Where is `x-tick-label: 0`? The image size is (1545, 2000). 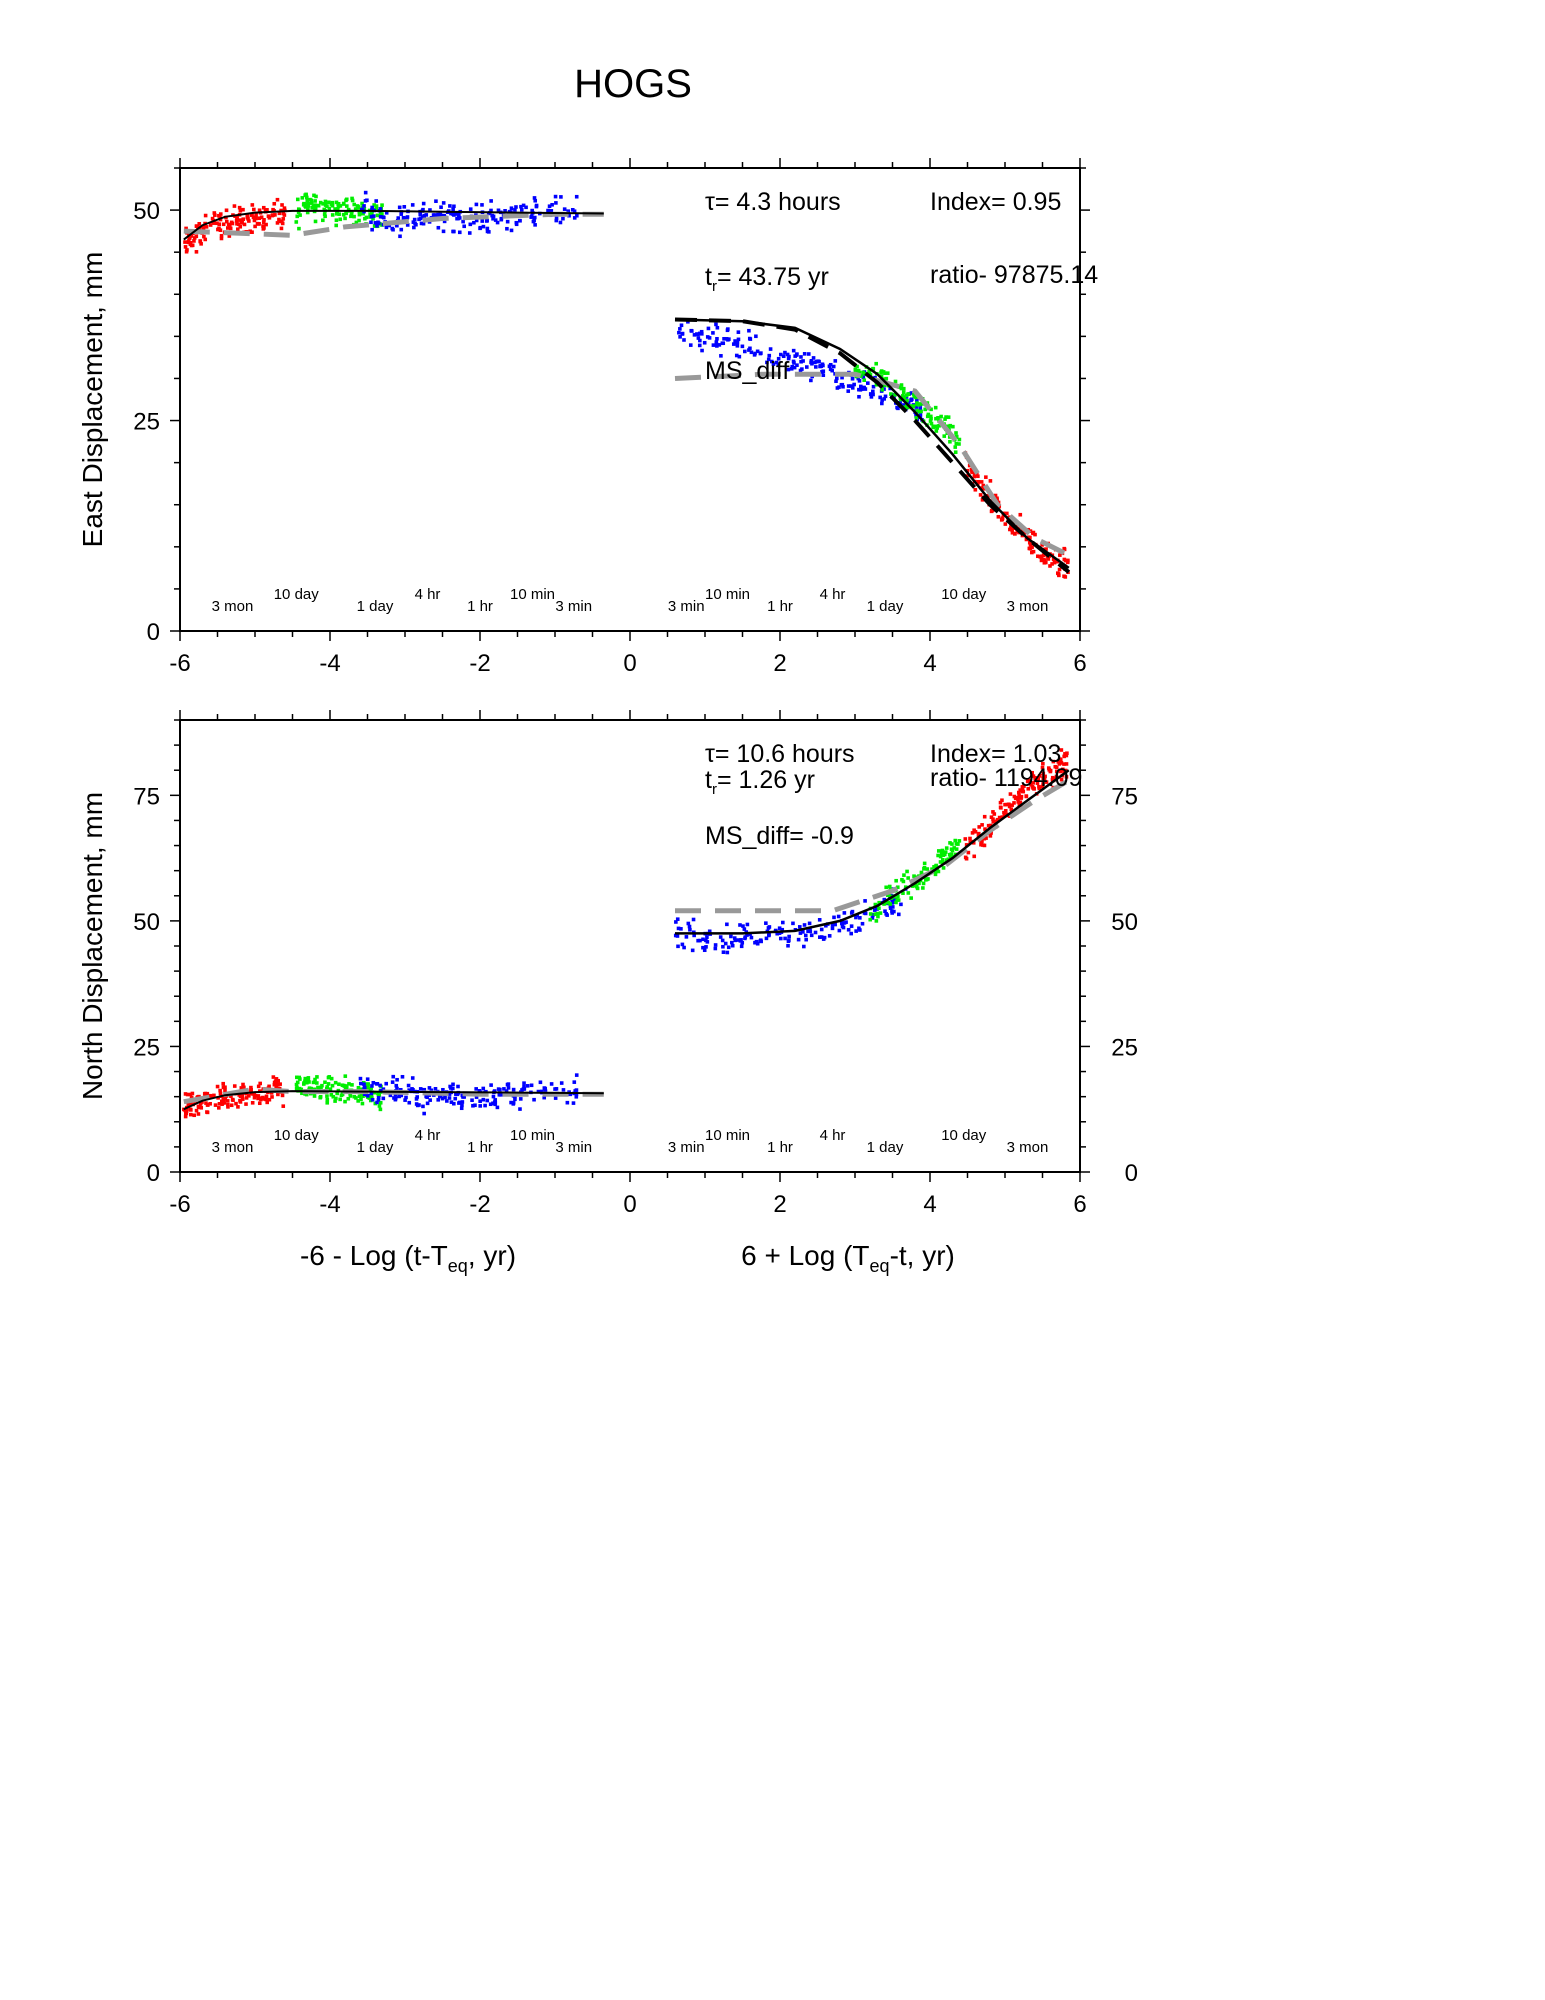 x-tick-label: 0 is located at coordinates (629, 663).